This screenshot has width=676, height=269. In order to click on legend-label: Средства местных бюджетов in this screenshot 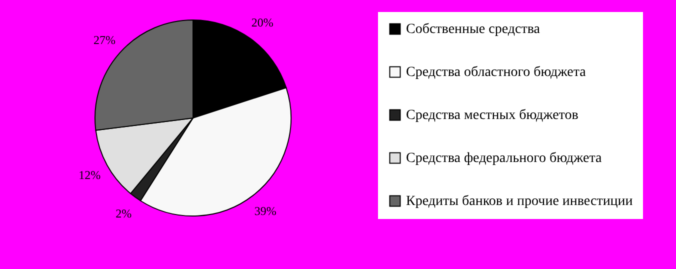, I will do `click(492, 115)`.